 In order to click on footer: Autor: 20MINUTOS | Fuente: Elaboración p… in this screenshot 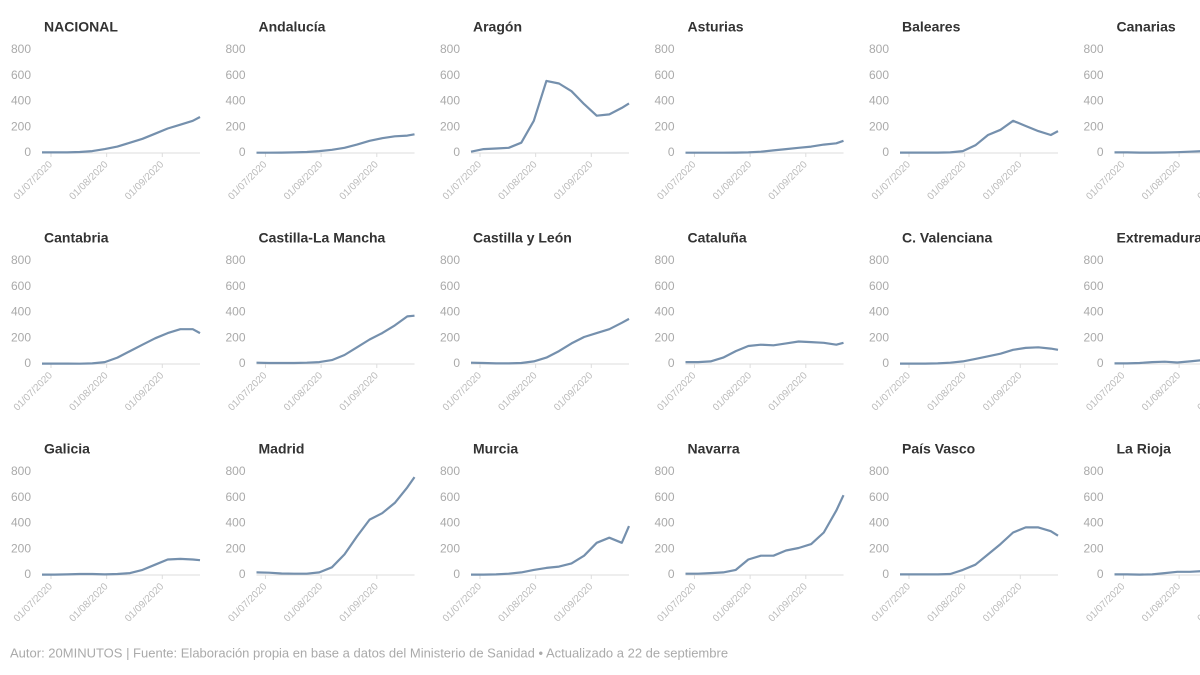, I will do `click(369, 652)`.